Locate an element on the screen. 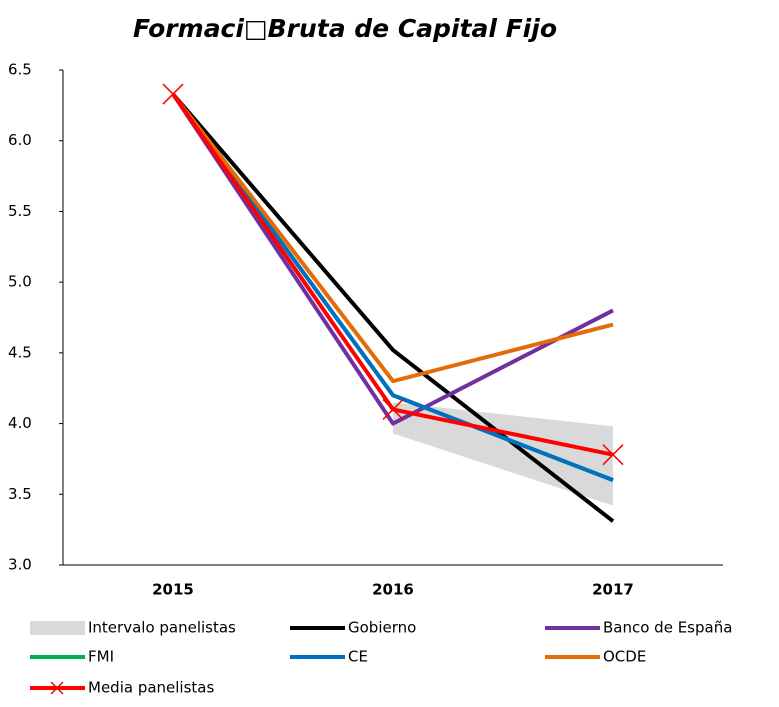 This screenshot has height=707, width=779. y-tick-label: 6.5 is located at coordinates (20, 70).